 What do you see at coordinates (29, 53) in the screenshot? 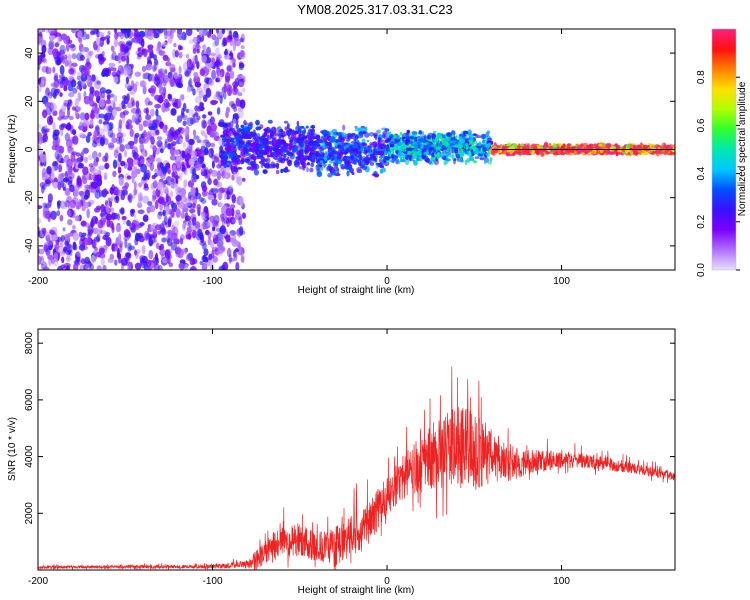
I see `y-tick-label: 40` at bounding box center [29, 53].